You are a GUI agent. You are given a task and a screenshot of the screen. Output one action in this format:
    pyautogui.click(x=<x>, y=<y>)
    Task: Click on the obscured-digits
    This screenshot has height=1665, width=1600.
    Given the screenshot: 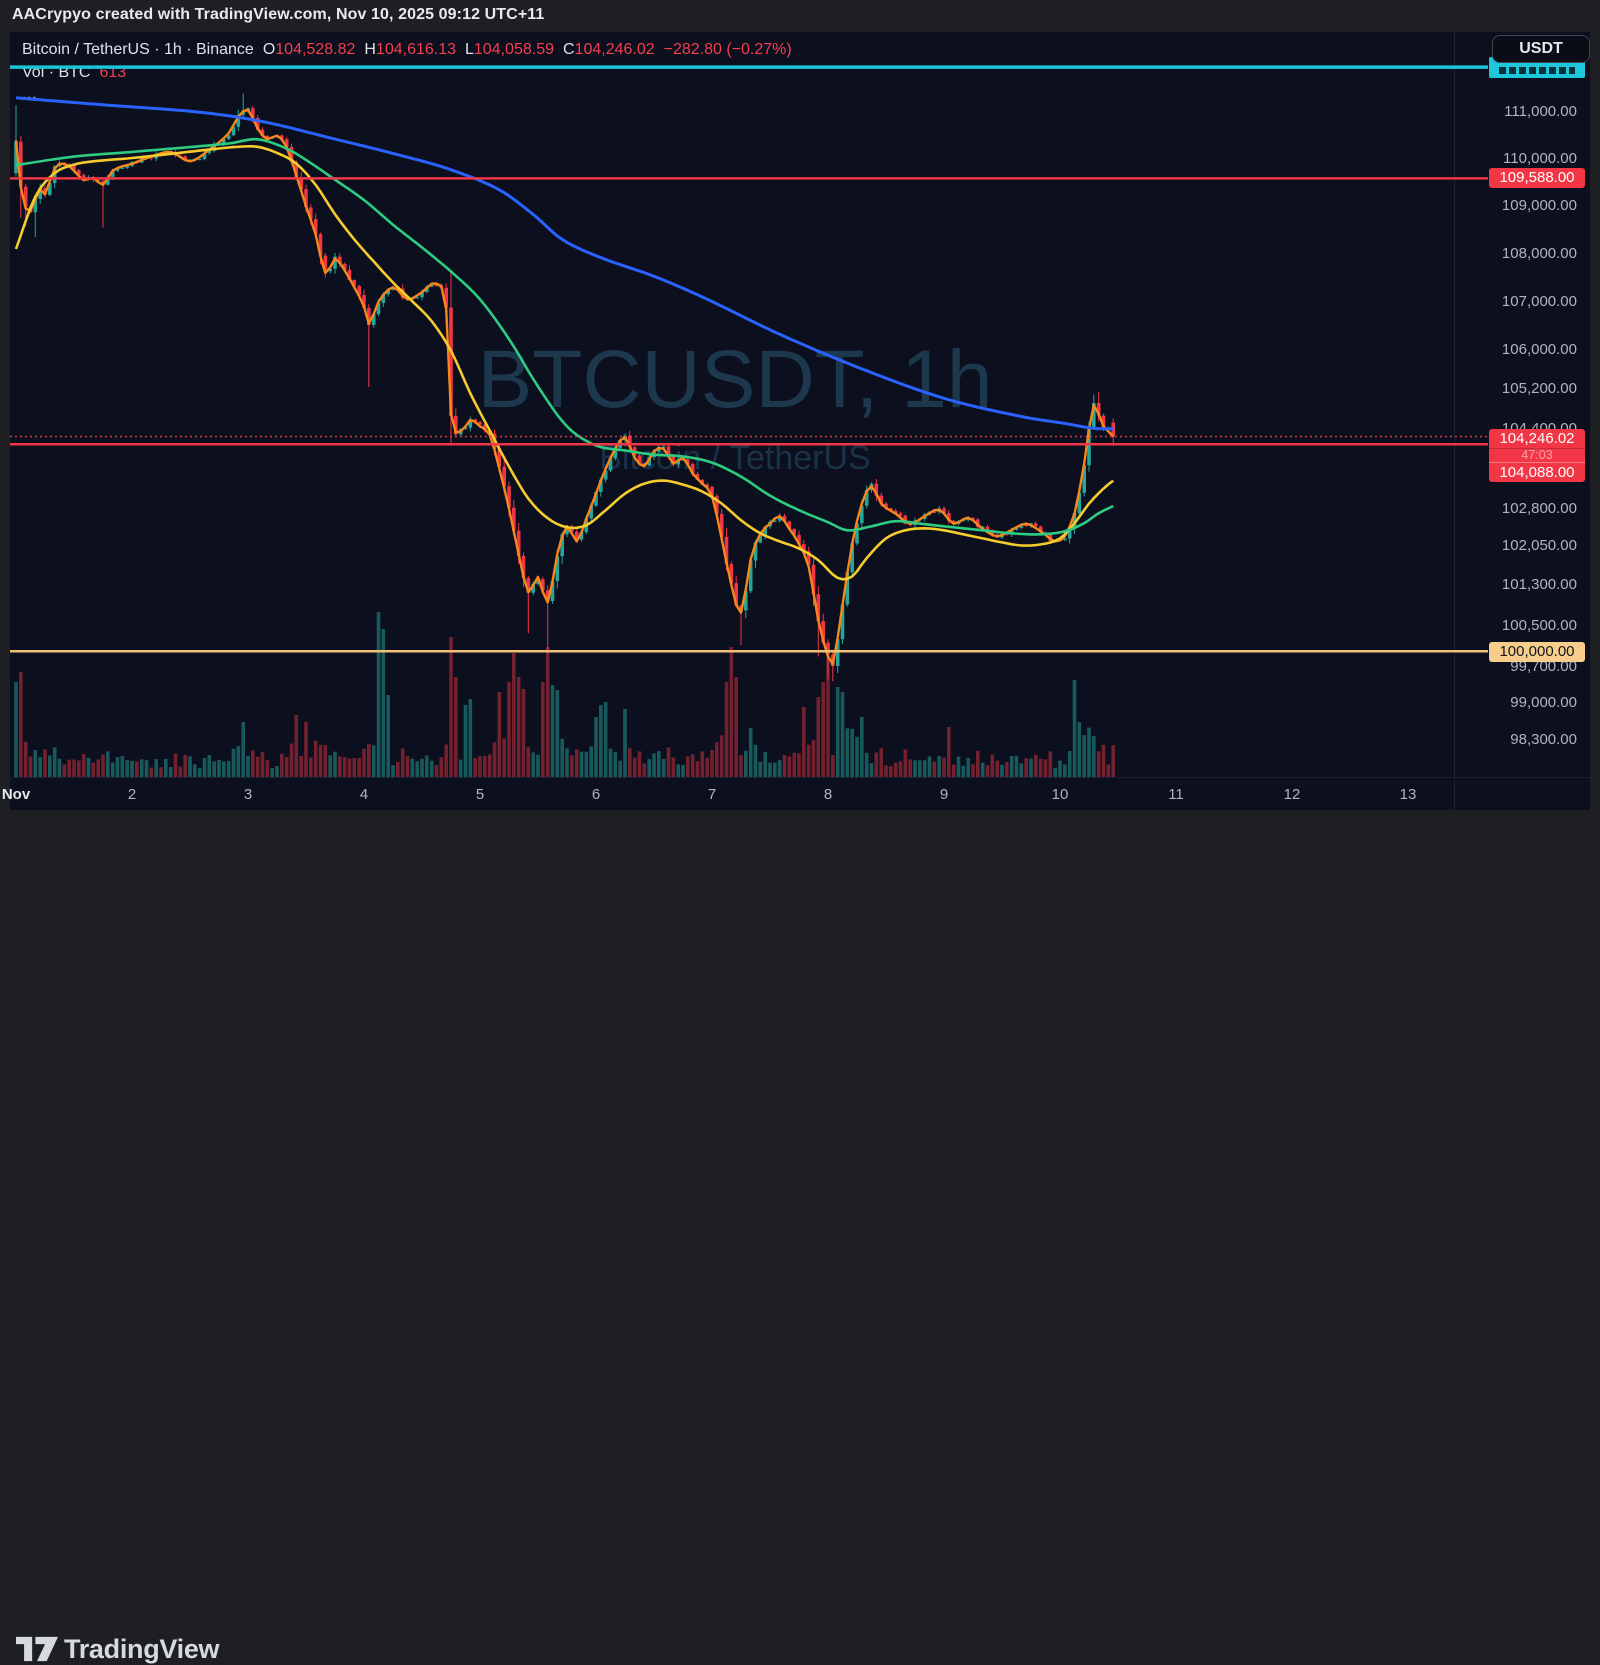 What is the action you would take?
    pyautogui.click(x=1537, y=70)
    